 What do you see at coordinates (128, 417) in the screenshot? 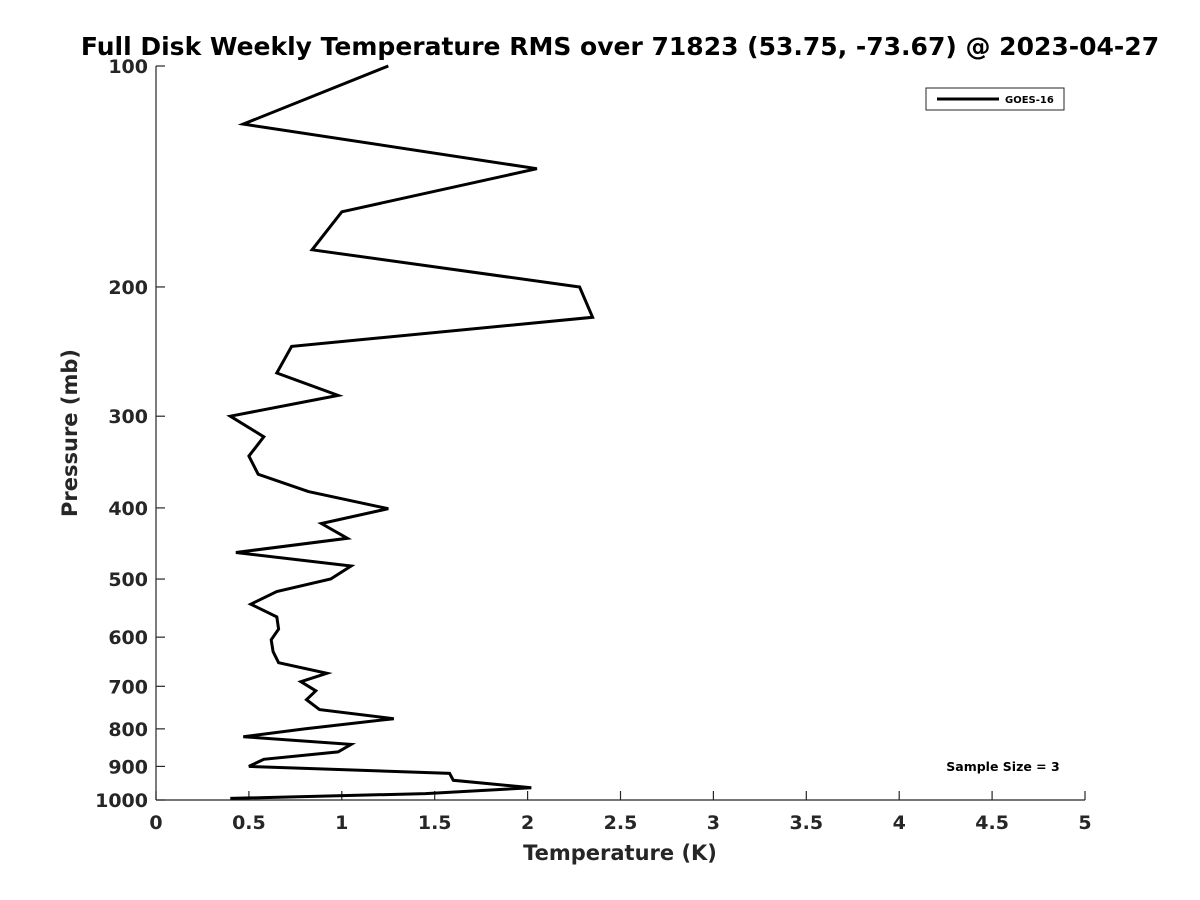
I see `y-tick-label: 300` at bounding box center [128, 417].